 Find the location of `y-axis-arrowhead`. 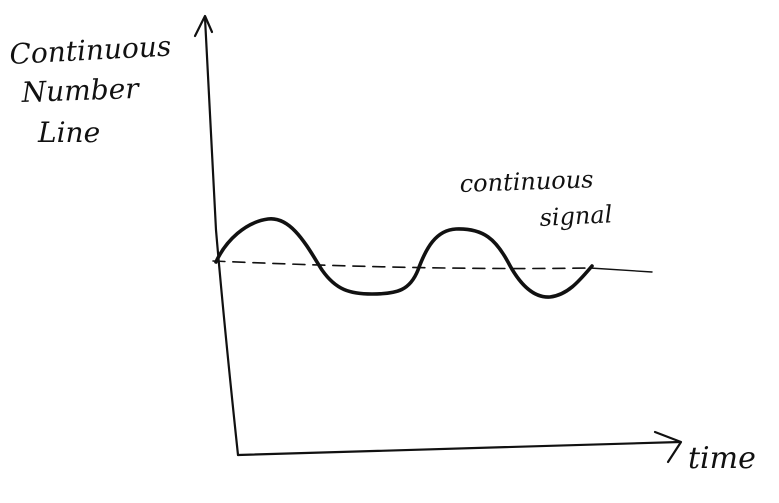

y-axis-arrowhead is located at coordinates (203, 26).